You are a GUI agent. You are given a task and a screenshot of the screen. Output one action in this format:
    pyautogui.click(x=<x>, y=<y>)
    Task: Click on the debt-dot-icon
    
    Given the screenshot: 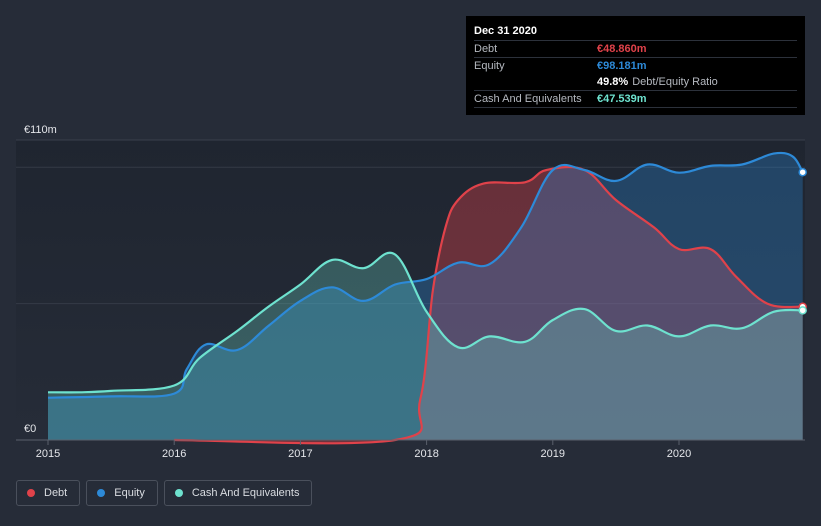 What is the action you would take?
    pyautogui.click(x=31, y=493)
    